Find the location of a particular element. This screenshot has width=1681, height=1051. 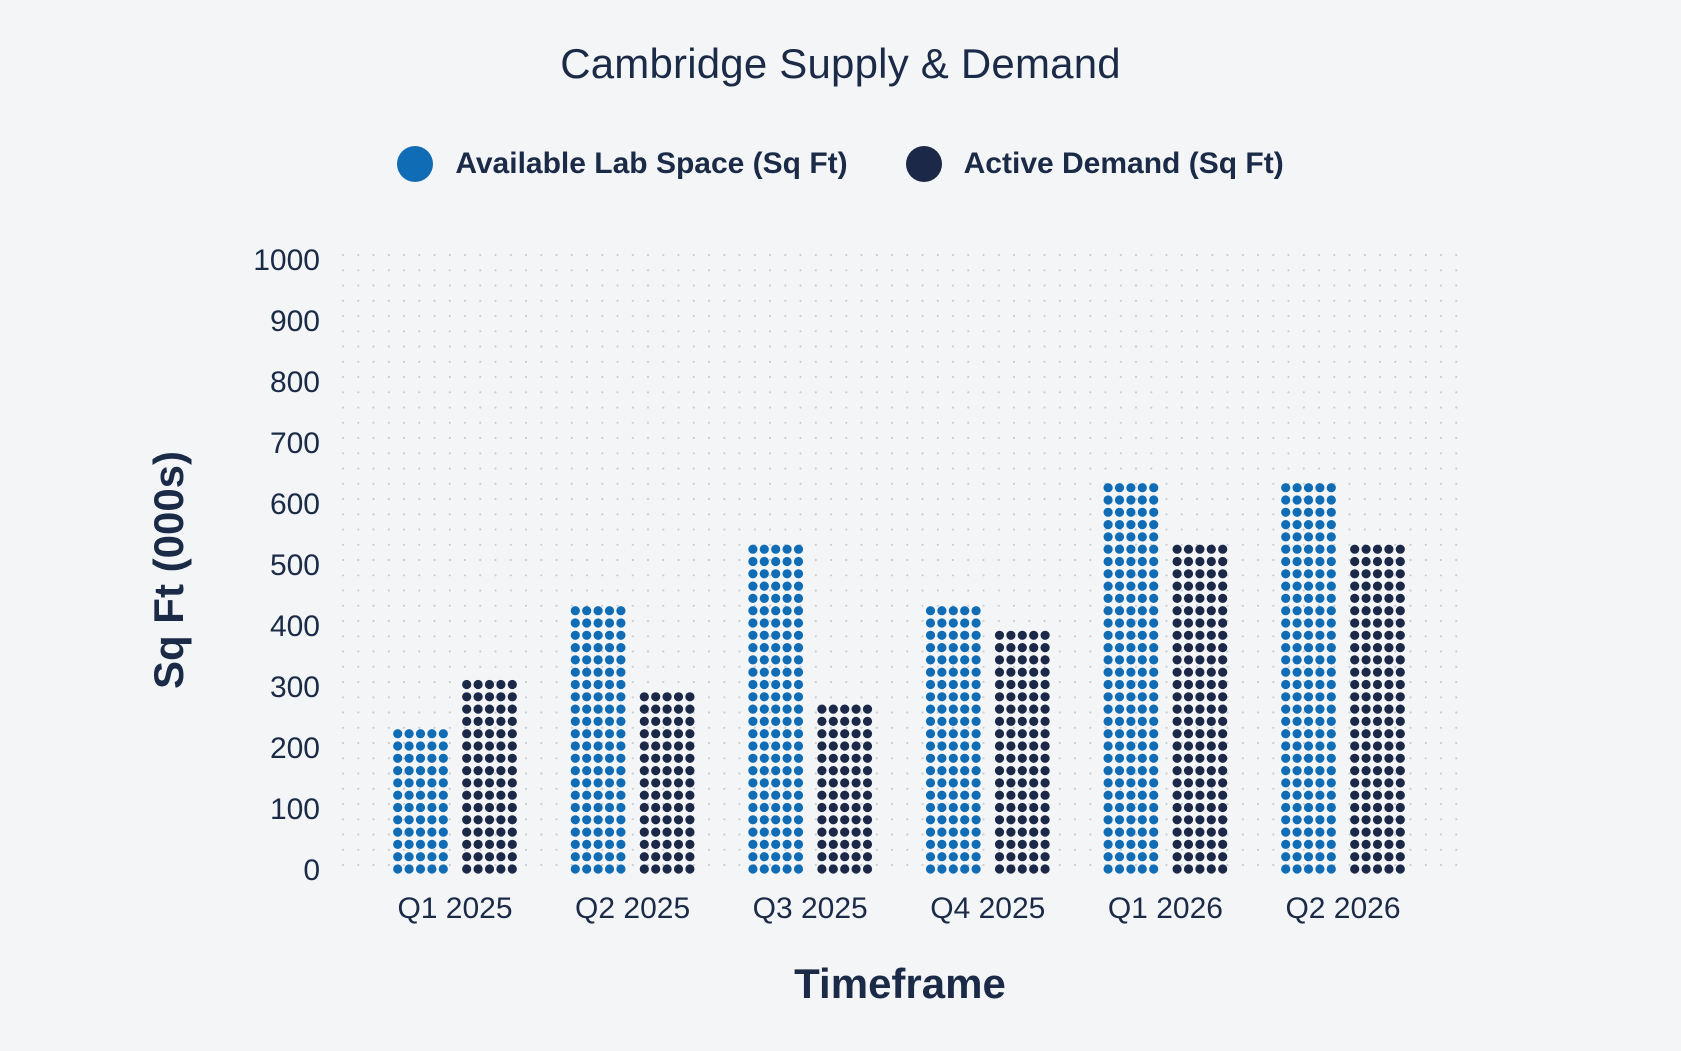

y-axis-title: Sq Ft (000s) is located at coordinates (168, 570).